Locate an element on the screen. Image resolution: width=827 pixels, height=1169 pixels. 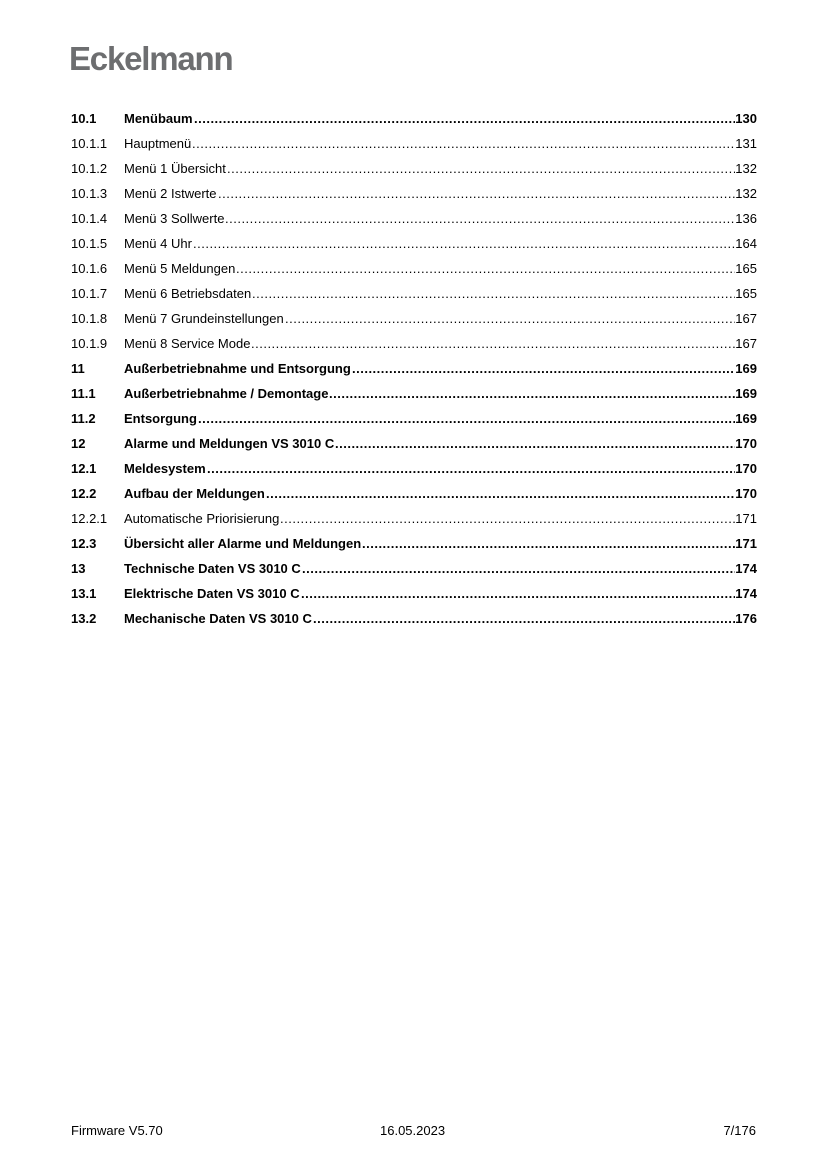
toc-entry-title: Menü 6 Betriebsdaten is located at coordinates (188, 293).